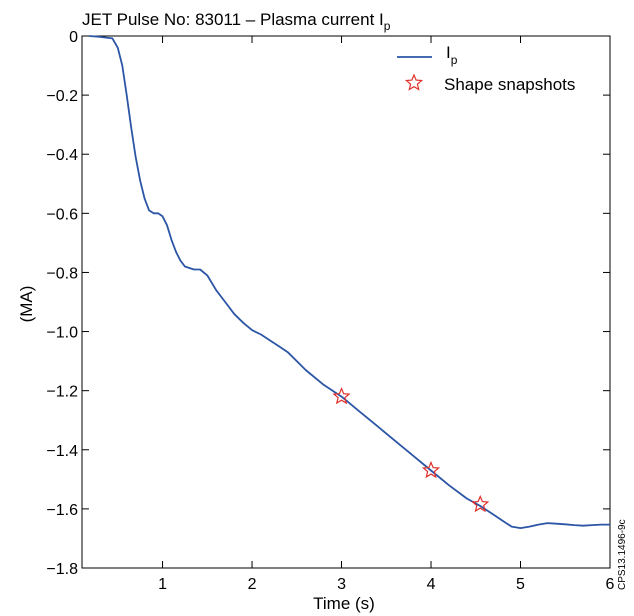 The width and height of the screenshot is (634, 616). Describe the element at coordinates (162, 584) in the screenshot. I see `x-tick-label: 1` at that location.